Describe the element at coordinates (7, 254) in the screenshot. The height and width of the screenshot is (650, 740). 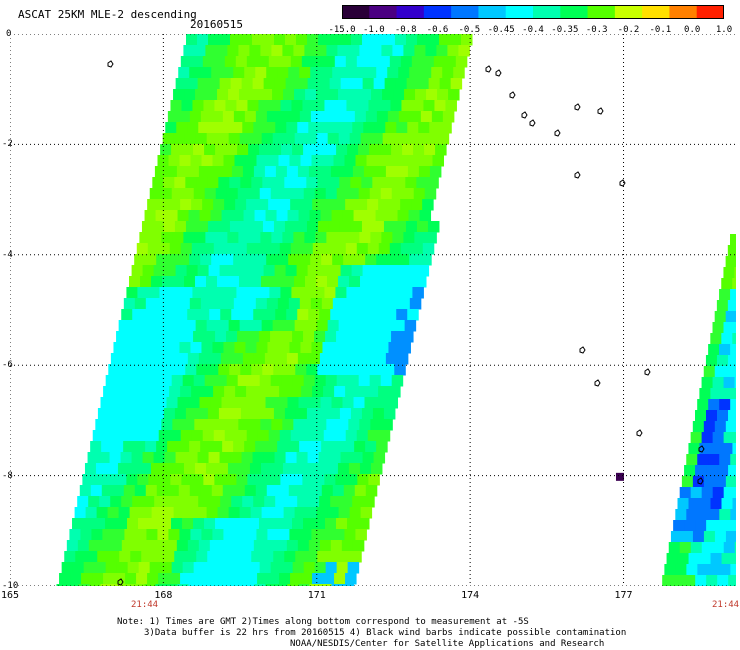
I see `latitude-tick-label: -4` at that location.